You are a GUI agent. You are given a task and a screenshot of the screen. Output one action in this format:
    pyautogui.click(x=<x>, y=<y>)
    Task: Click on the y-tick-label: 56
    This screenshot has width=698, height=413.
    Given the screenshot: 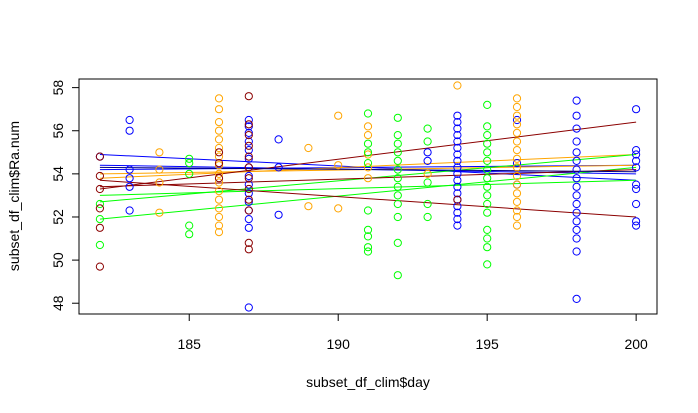 What is the action you would take?
    pyautogui.click(x=58, y=131)
    